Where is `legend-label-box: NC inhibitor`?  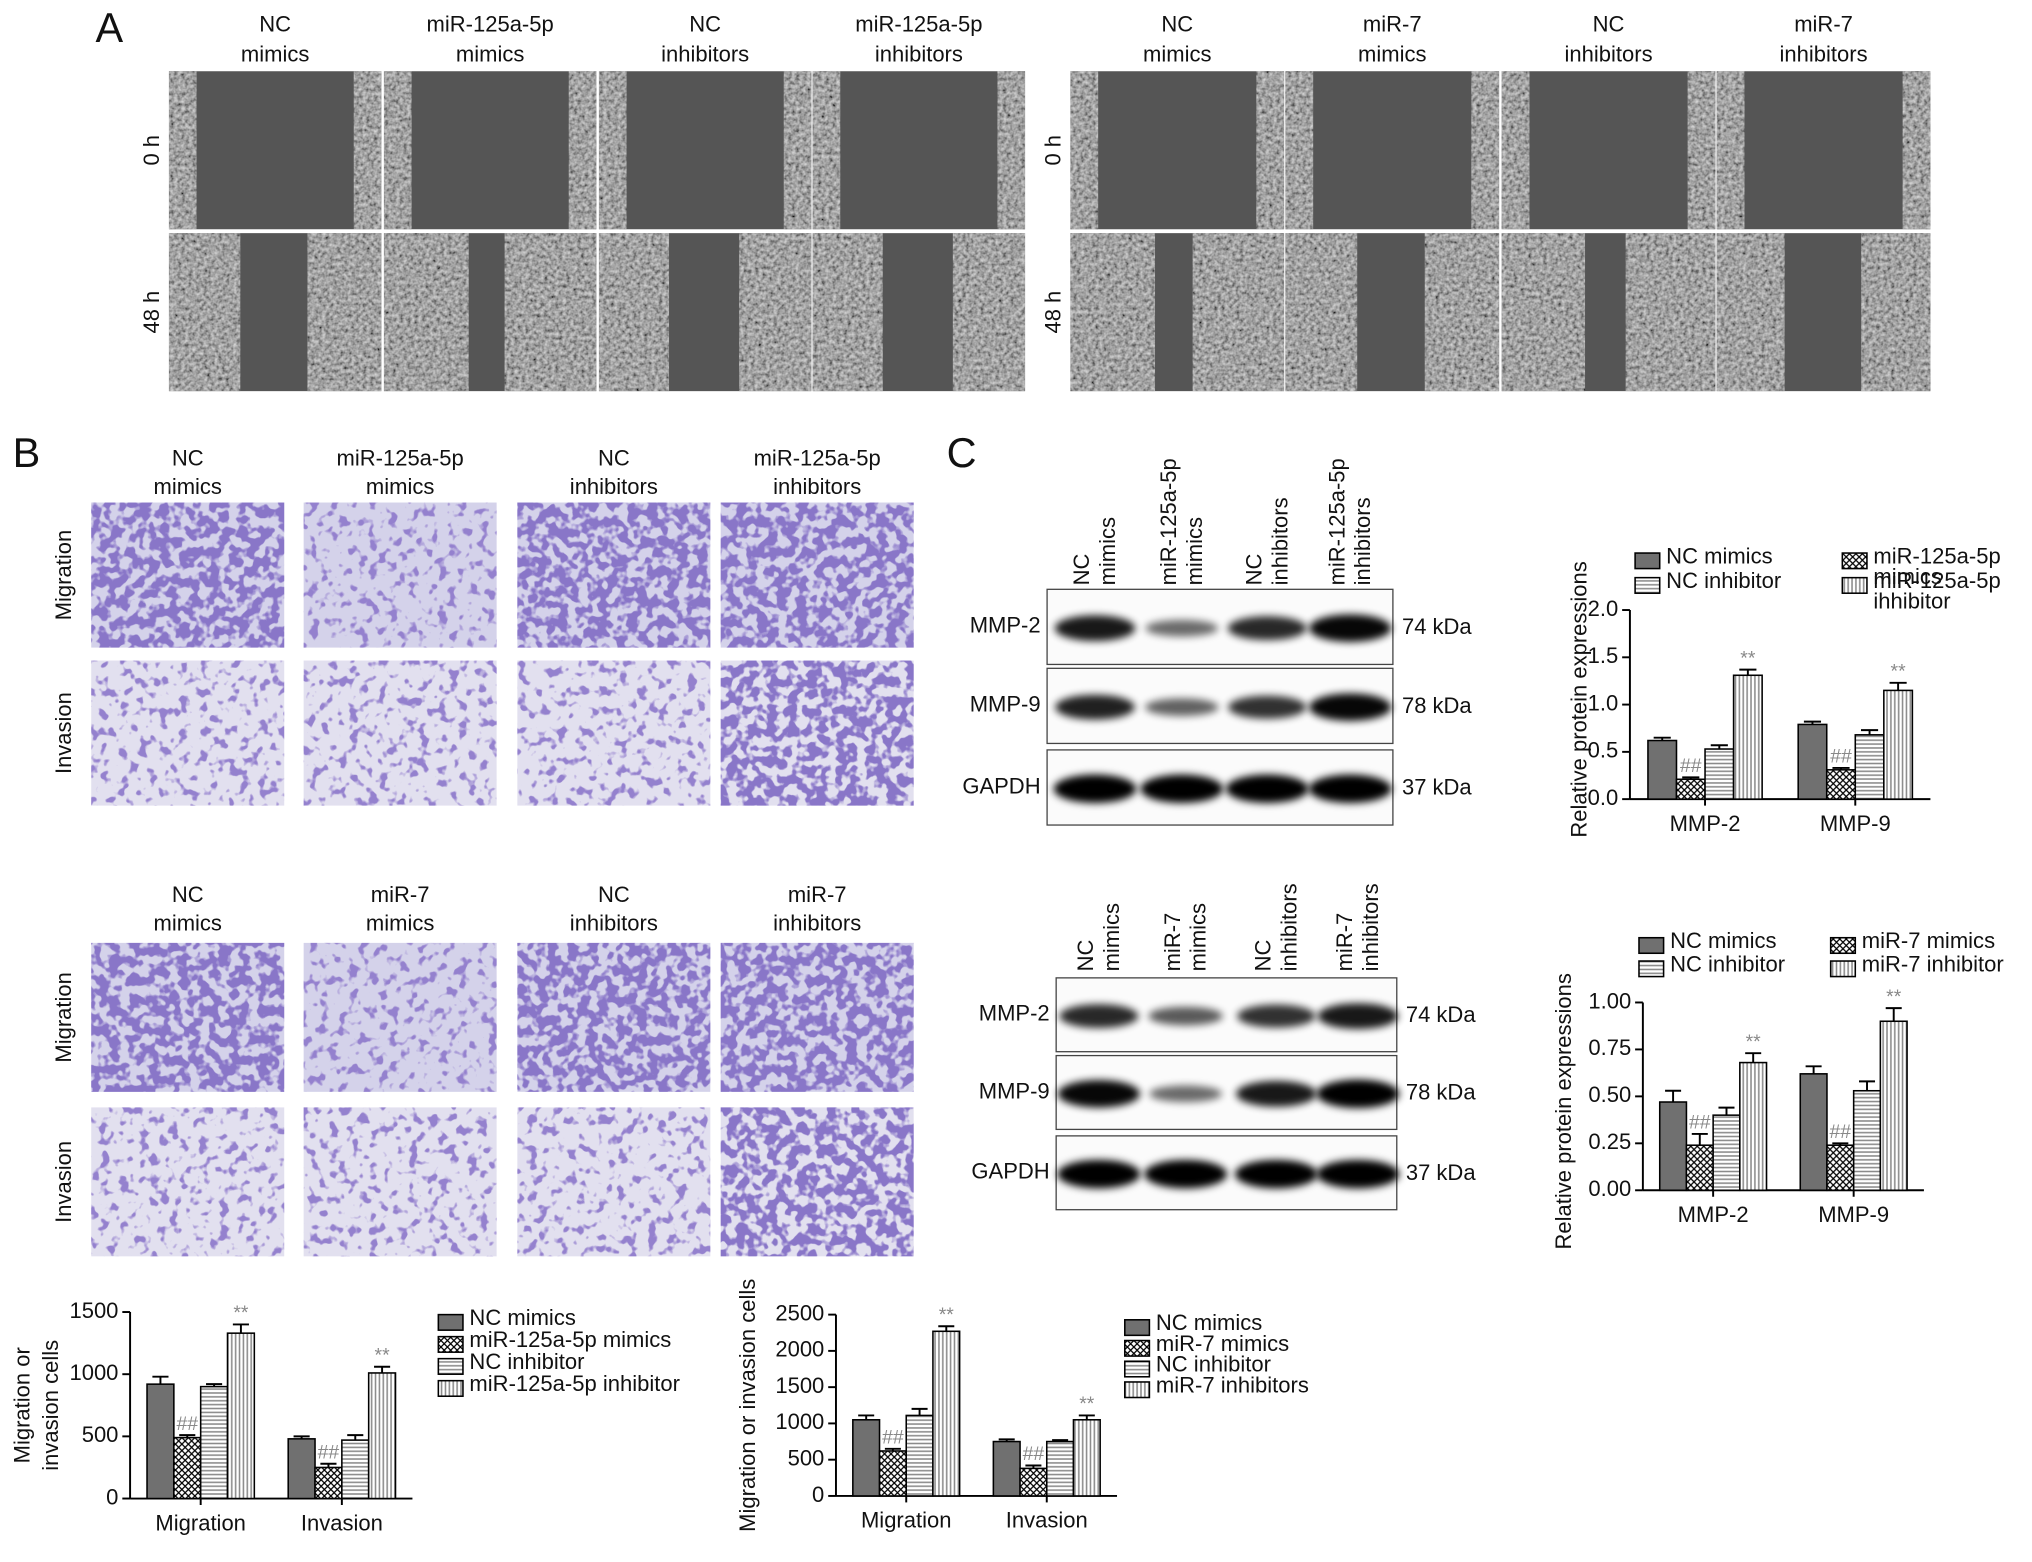
legend-label-box: NC inhibitor is located at coordinates (526, 1362).